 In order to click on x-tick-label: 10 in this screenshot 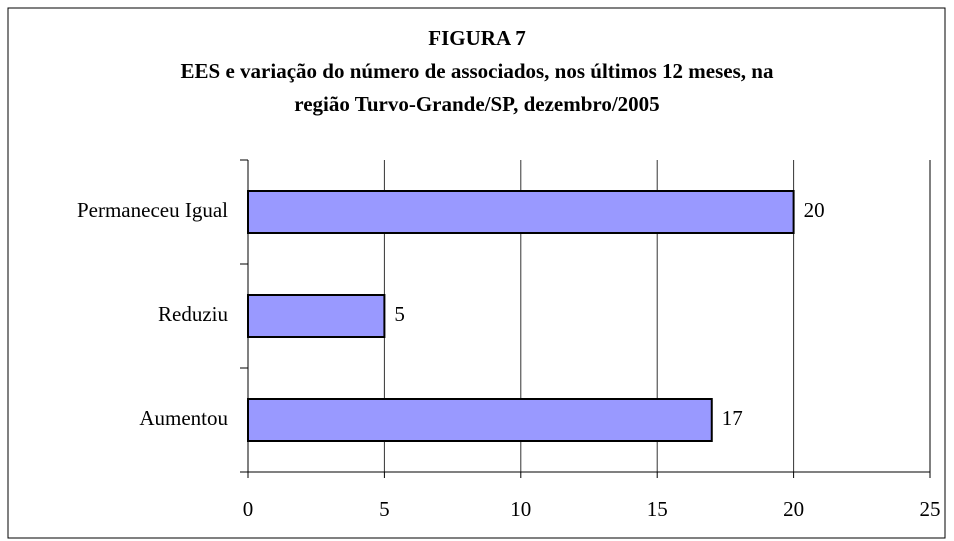, I will do `click(520, 509)`.